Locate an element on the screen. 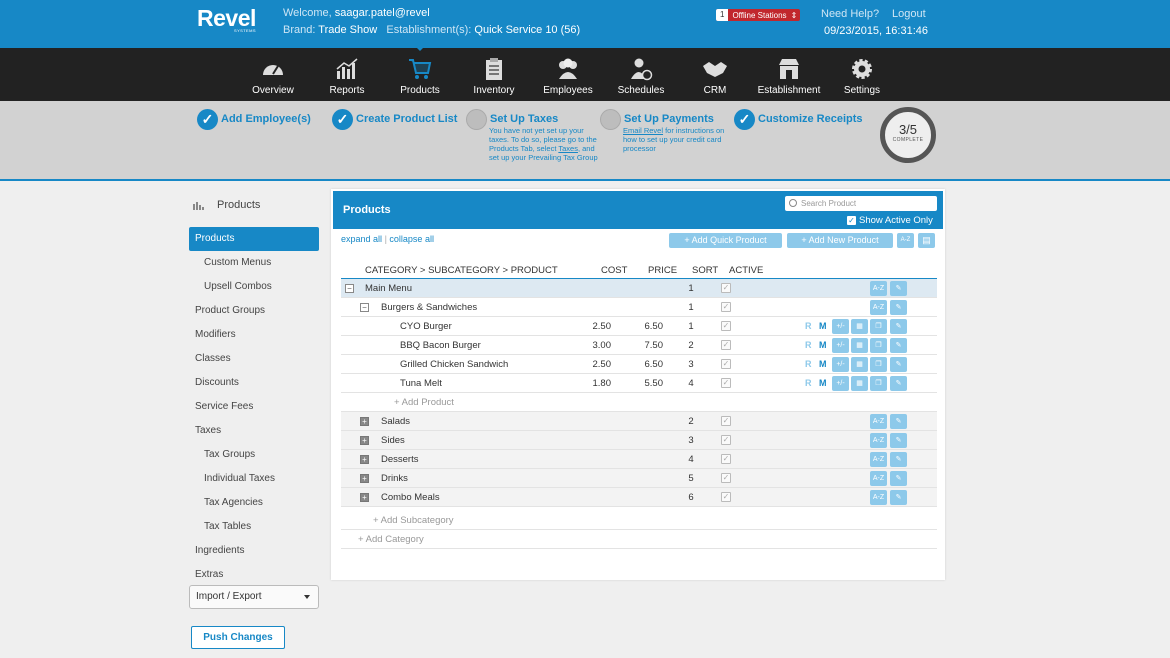 This screenshot has height=658, width=1170. subcategory-row-salads: + Salads 2 ✓ A-Z ✎ is located at coordinates (639, 421).